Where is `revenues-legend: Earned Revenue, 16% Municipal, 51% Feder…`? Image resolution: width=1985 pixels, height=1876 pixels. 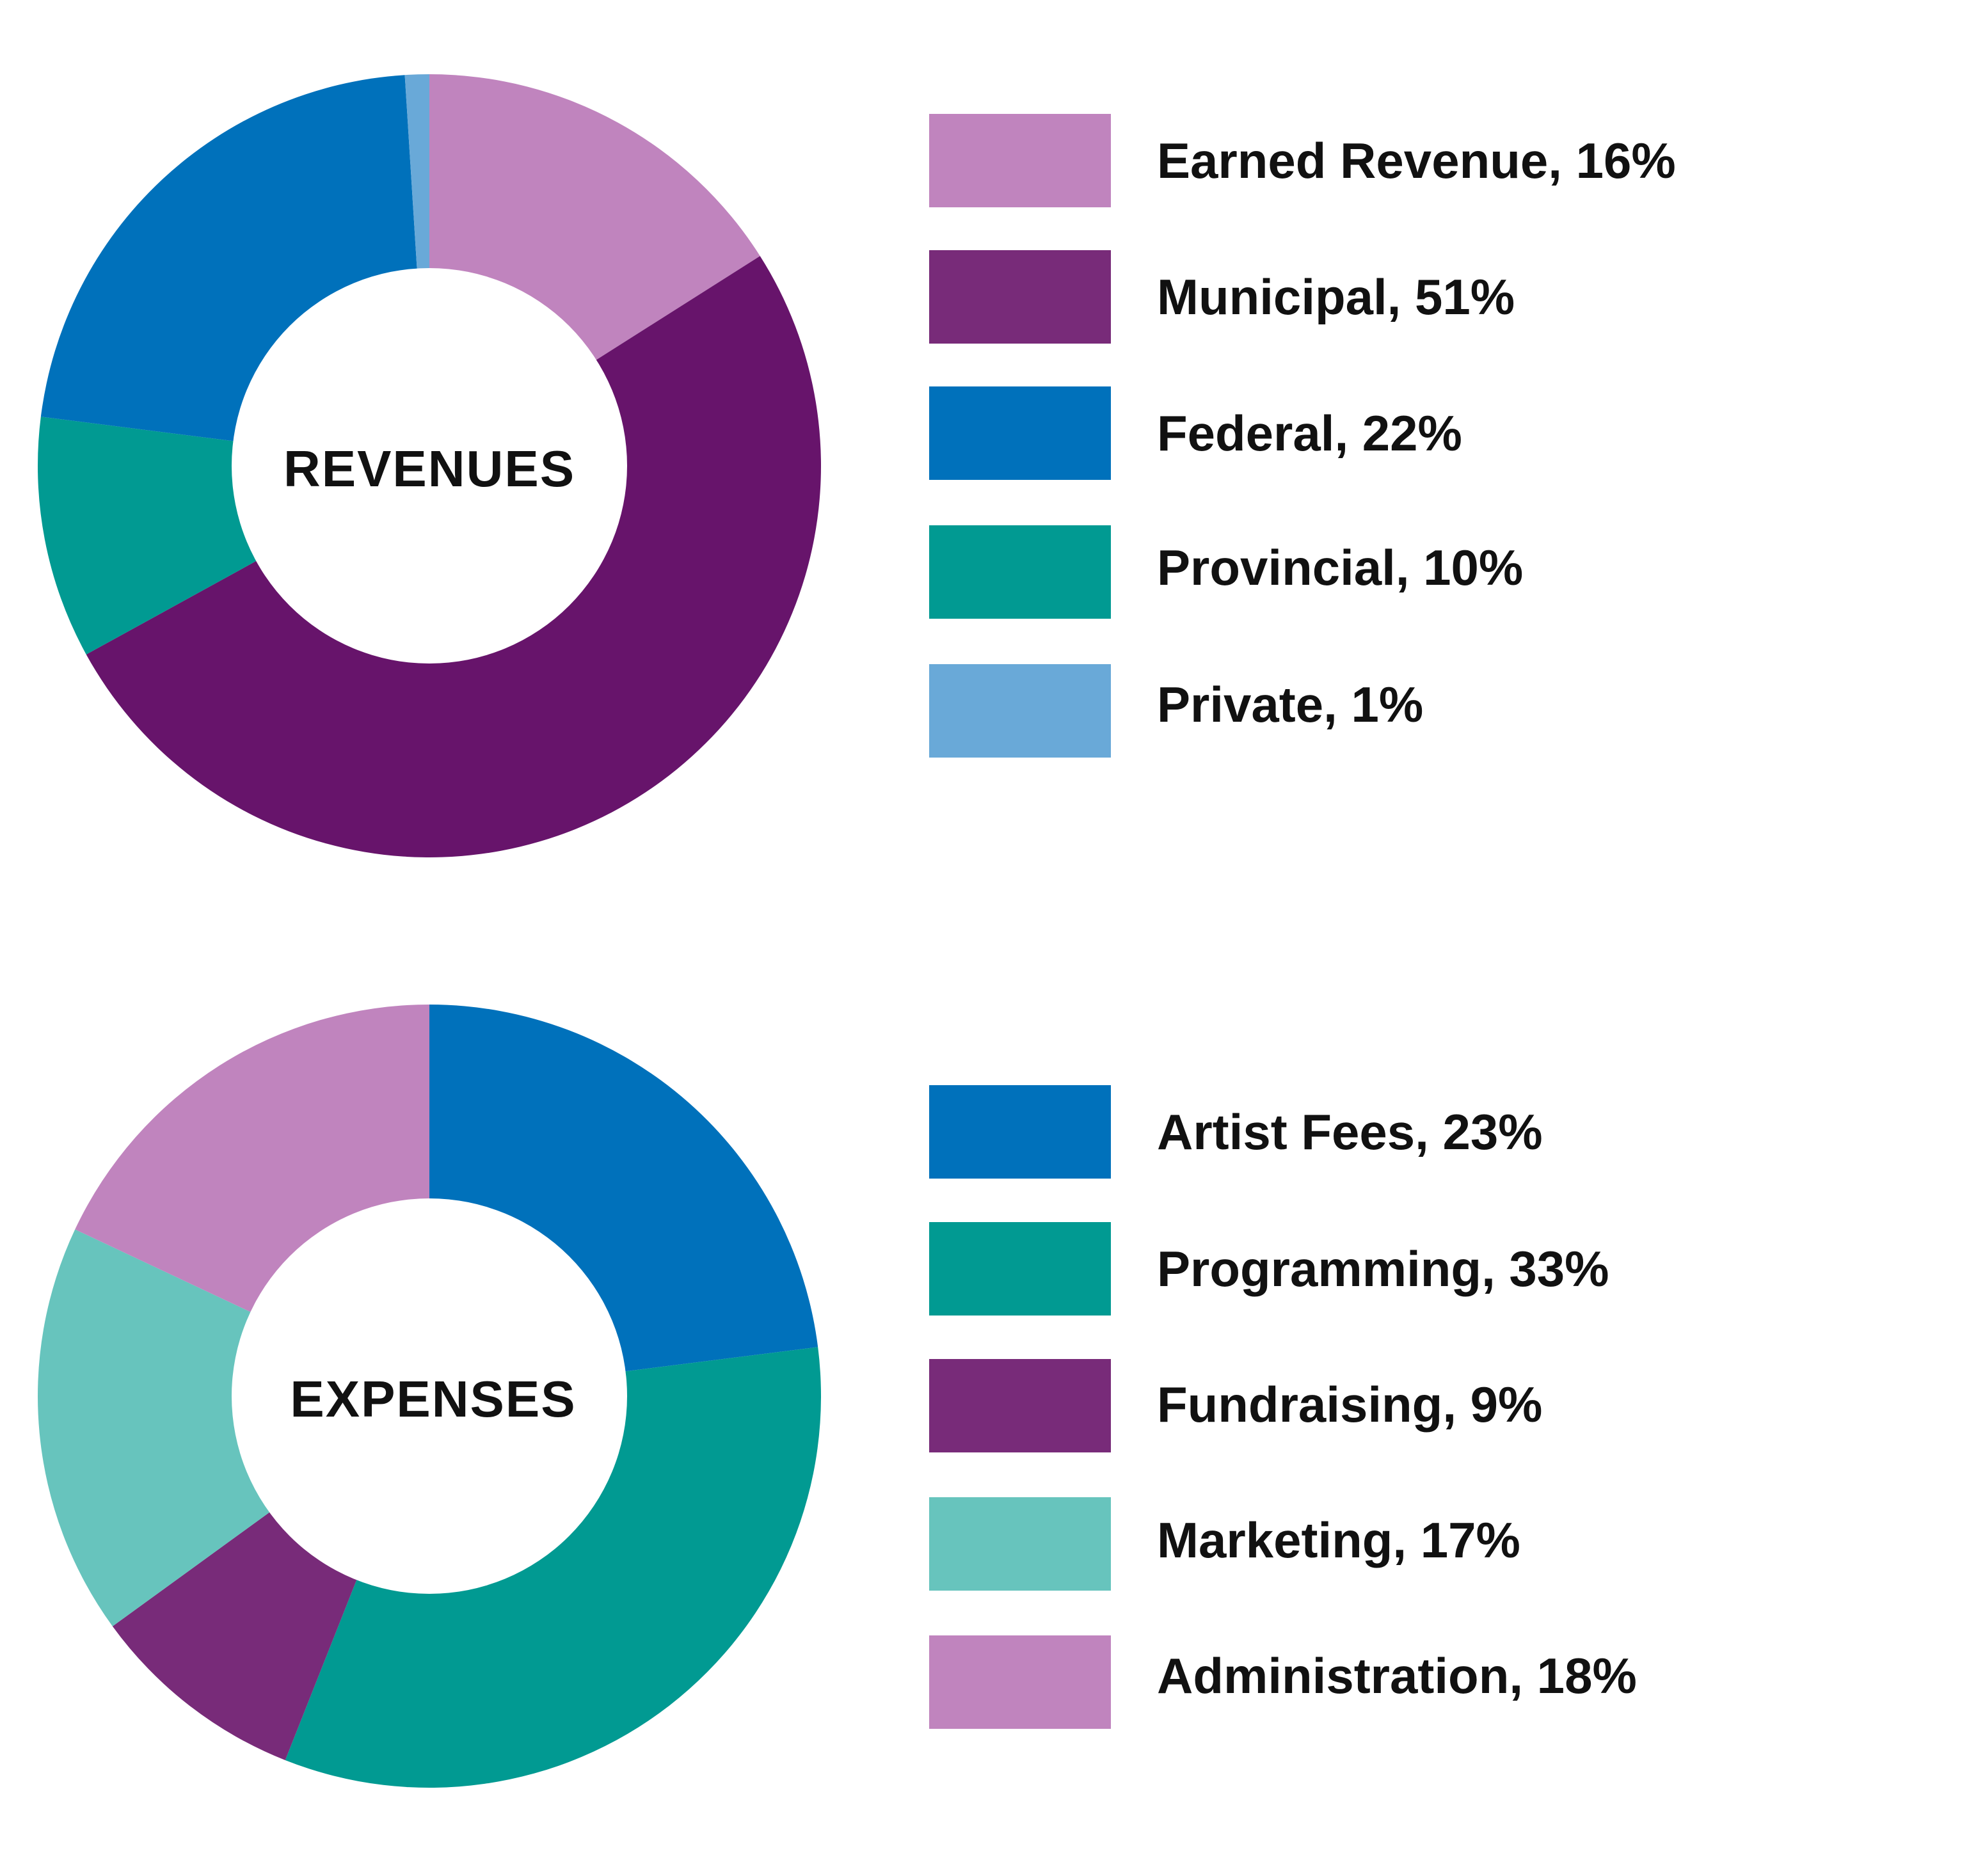
revenues-legend: Earned Revenue, 16% Municipal, 51% Feder… is located at coordinates (1302, 436).